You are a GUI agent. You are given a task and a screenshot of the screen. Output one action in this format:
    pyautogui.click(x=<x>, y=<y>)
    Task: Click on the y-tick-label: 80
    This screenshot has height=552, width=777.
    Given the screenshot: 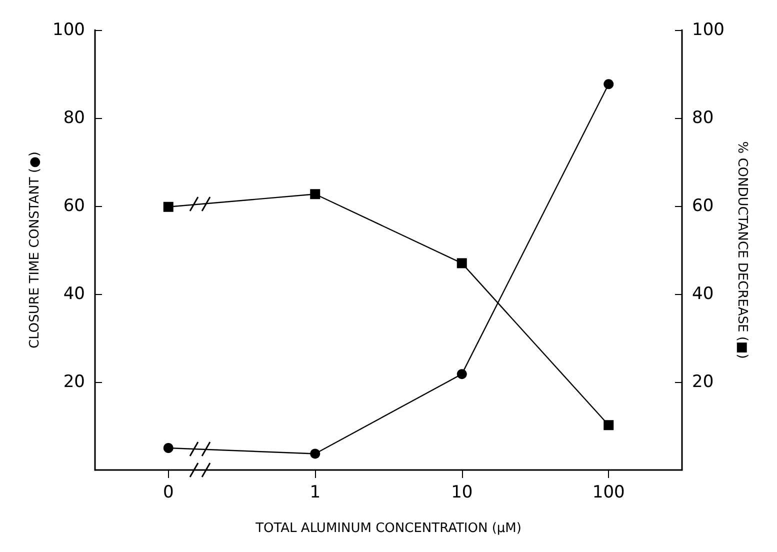 What is the action you would take?
    pyautogui.click(x=74, y=118)
    